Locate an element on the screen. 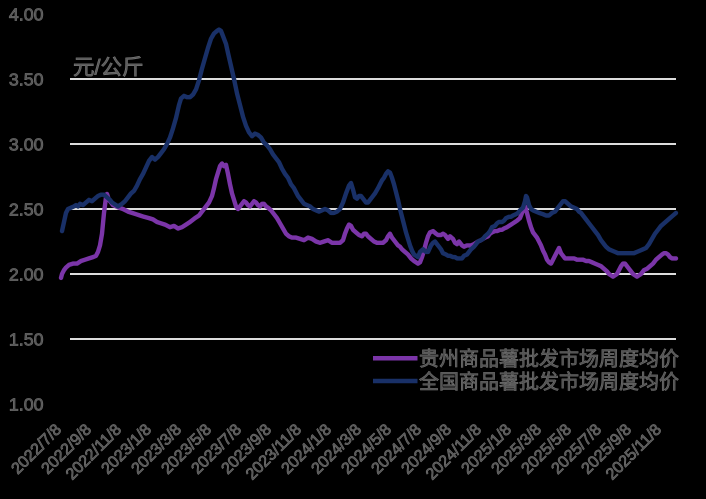  svg-text: 全国商品薯批发市场周度均价 is located at coordinates (549, 381).